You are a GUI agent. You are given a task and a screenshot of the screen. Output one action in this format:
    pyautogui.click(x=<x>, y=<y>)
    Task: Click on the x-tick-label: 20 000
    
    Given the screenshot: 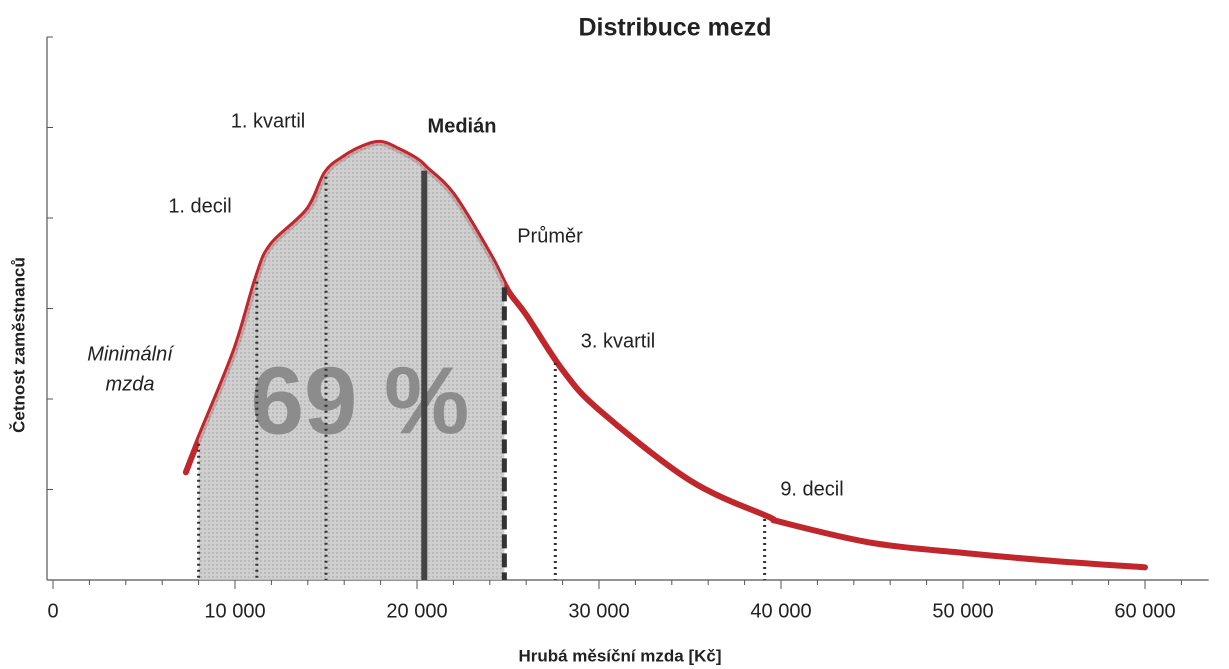 What is the action you would take?
    pyautogui.click(x=416, y=611)
    